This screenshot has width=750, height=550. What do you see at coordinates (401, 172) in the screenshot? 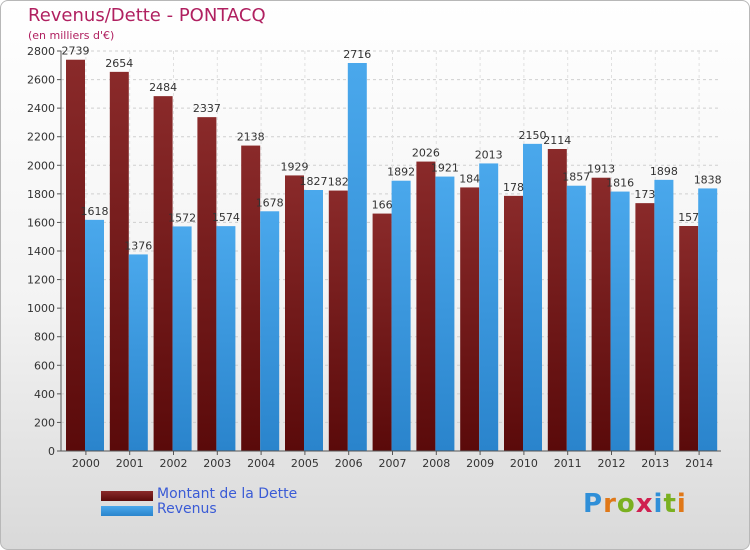
I see `data-label: 1892` at bounding box center [401, 172].